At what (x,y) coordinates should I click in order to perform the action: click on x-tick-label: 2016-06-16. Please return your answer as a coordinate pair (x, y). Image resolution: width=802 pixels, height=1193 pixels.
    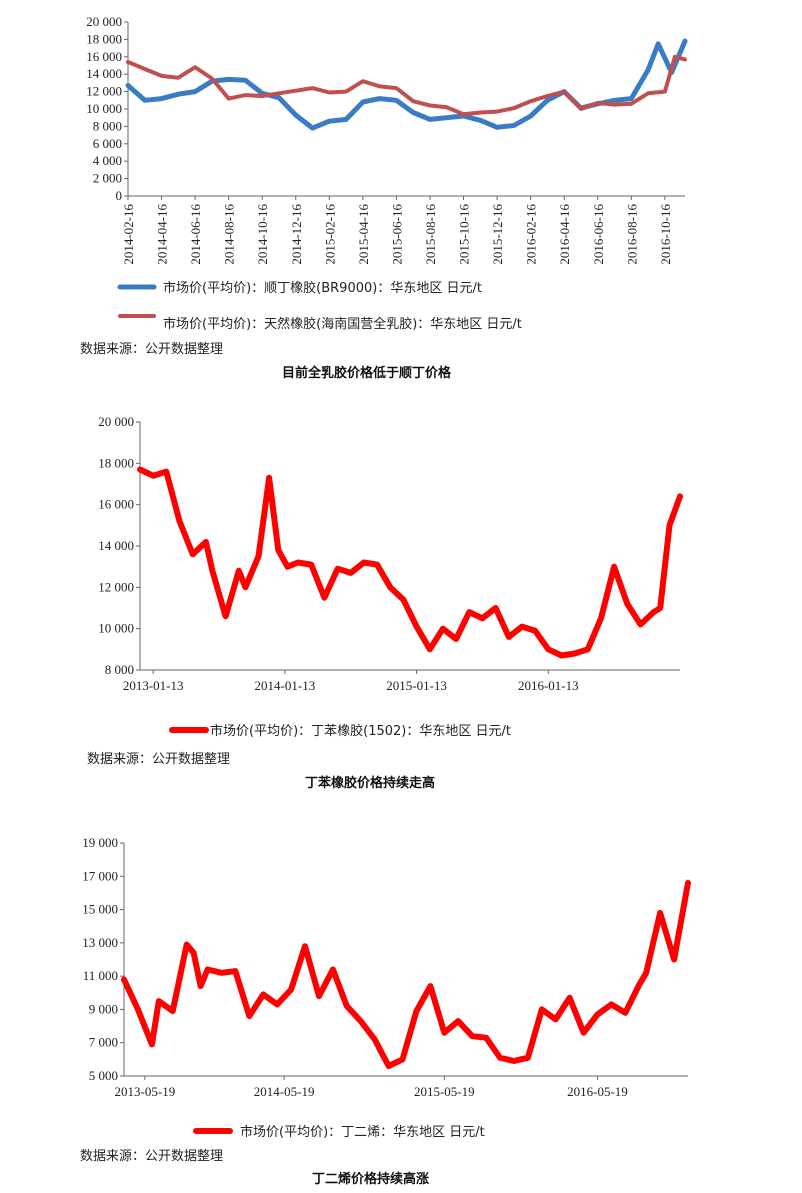
    Looking at the image, I should click on (598, 234).